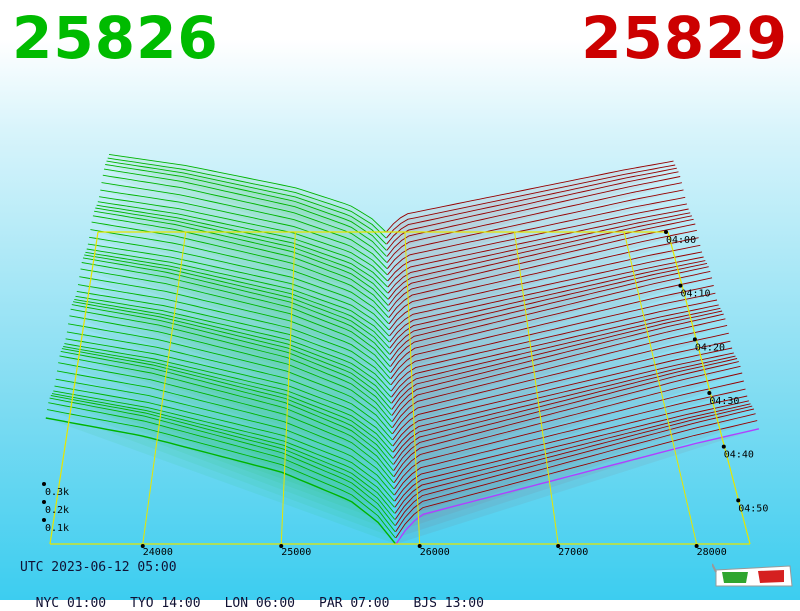 The width and height of the screenshot is (800, 611). I want to click on time-tick-label: 04:00, so click(681, 240).